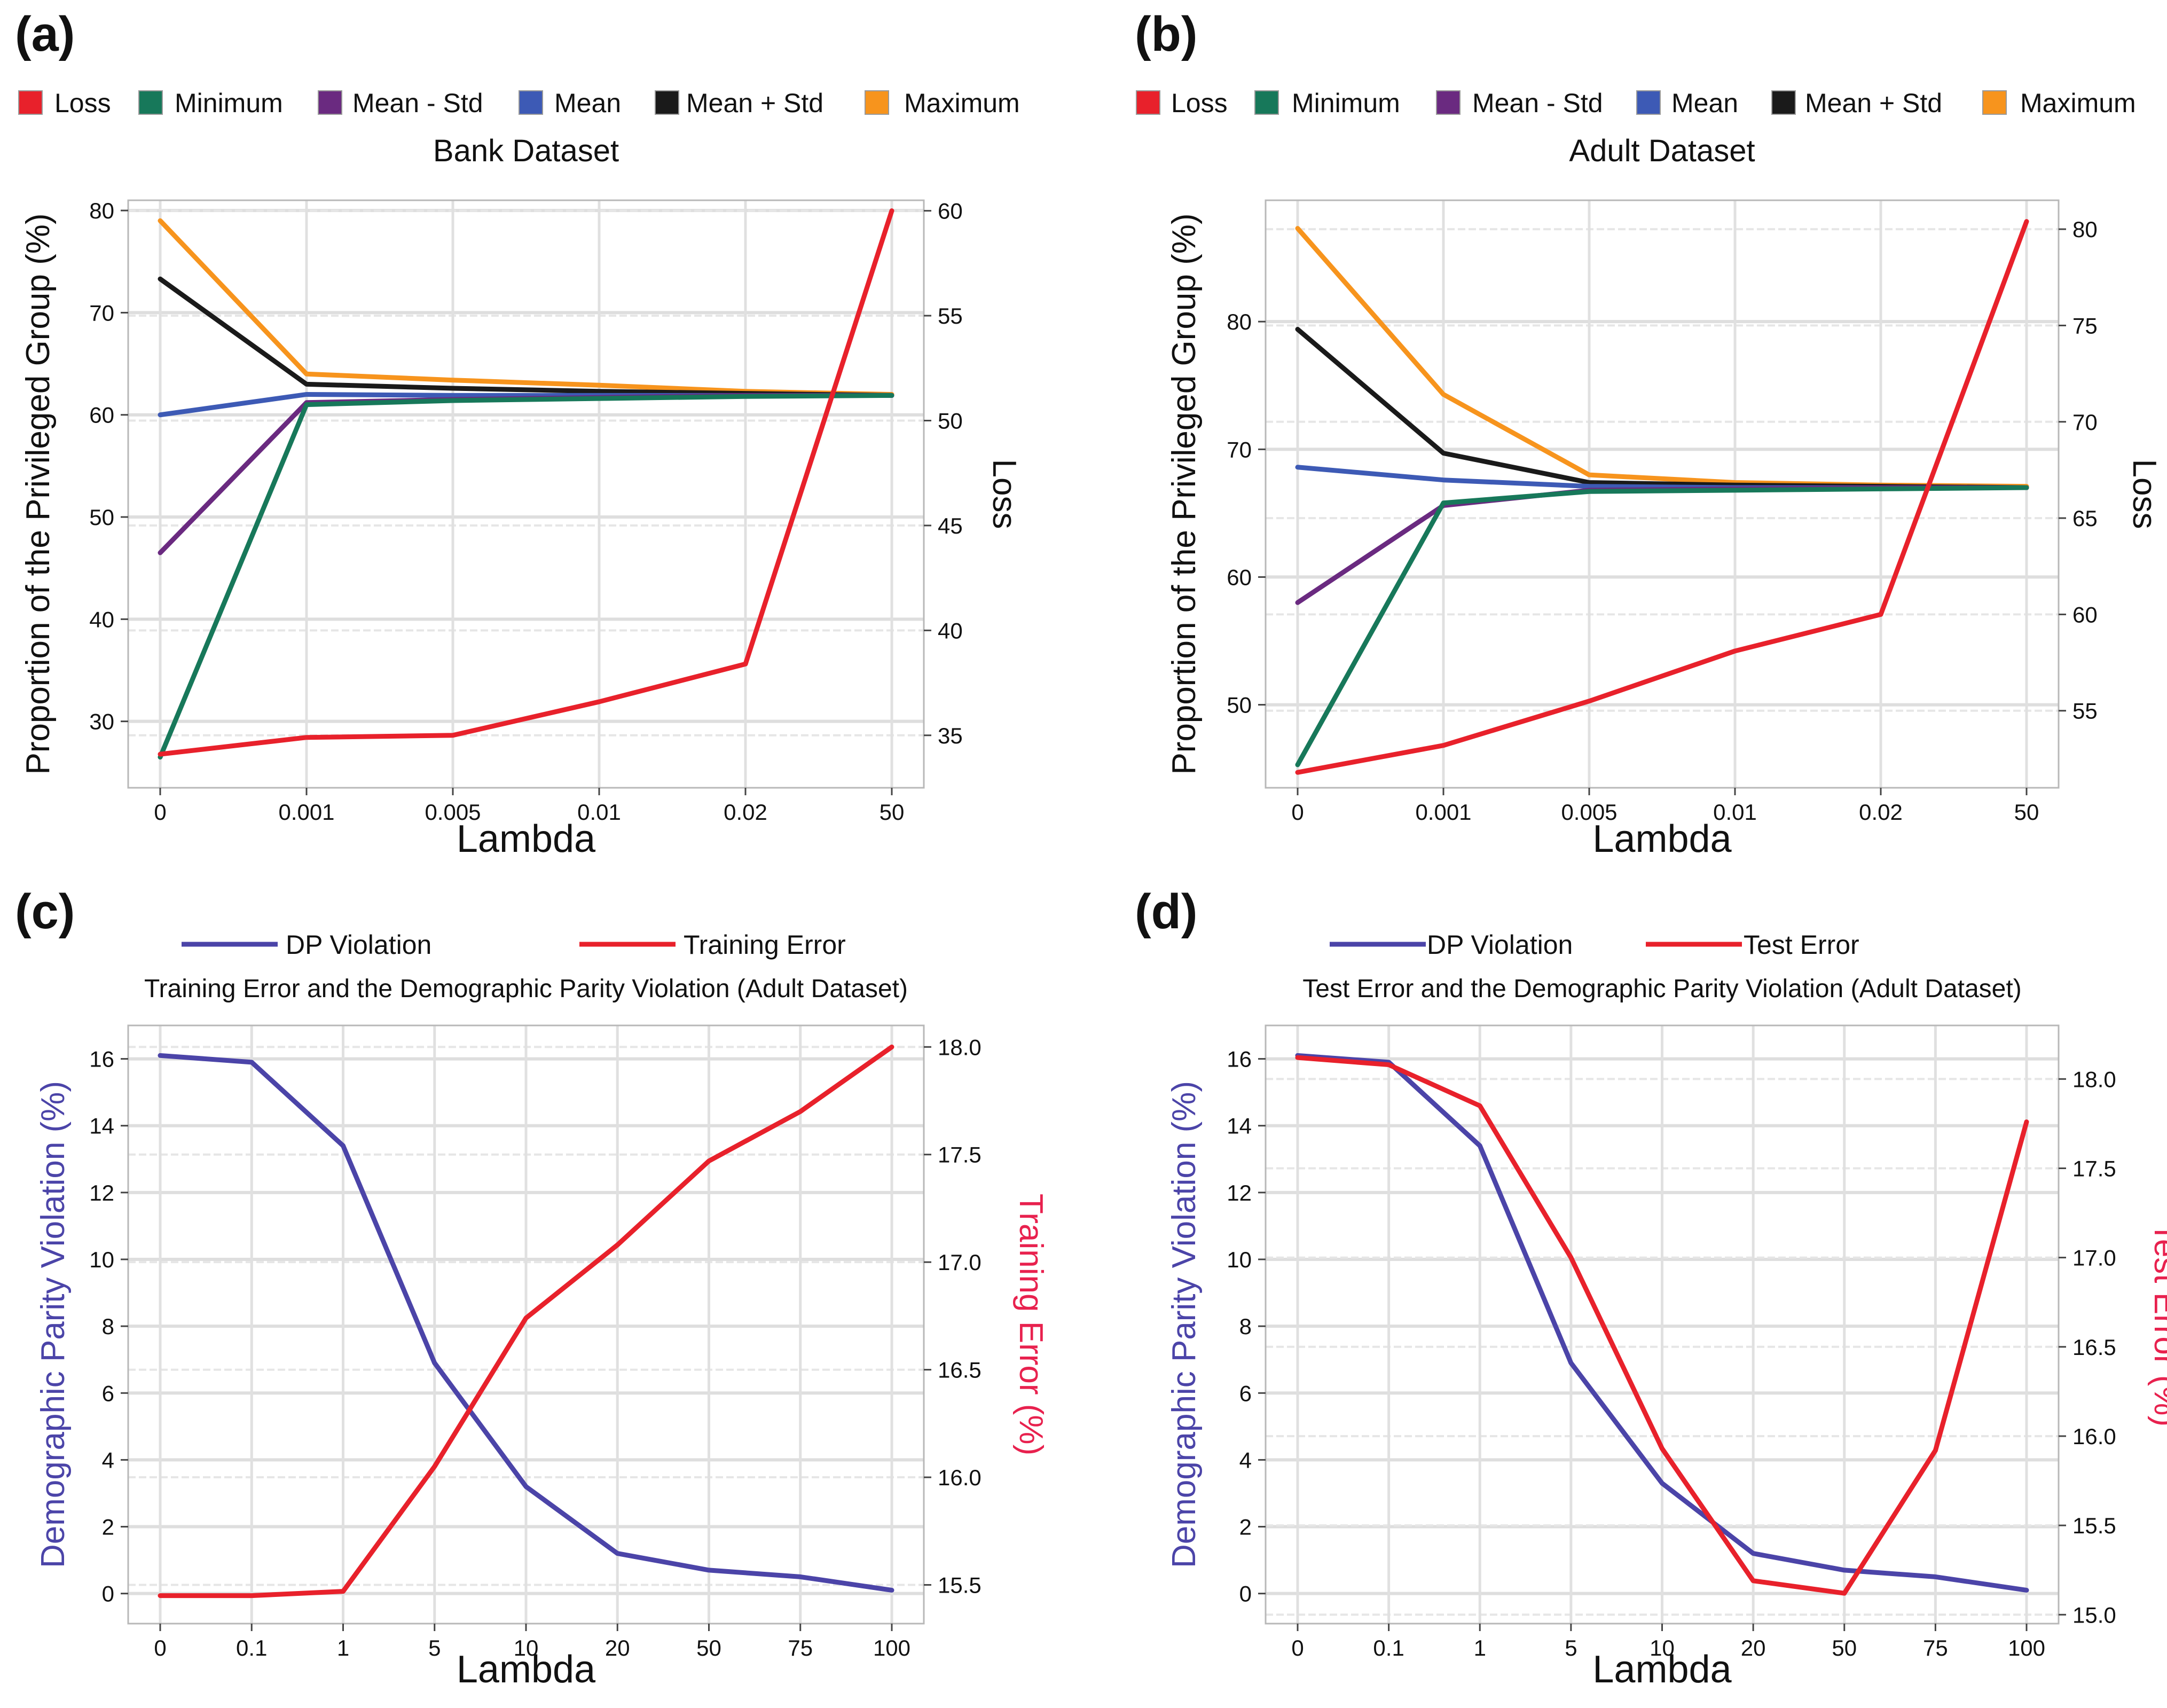 Image resolution: width=2167 pixels, height=1708 pixels. Describe the element at coordinates (1184, 493) in the screenshot. I see `y-axis-label: Proportion of the Privileged Group (%)` at that location.